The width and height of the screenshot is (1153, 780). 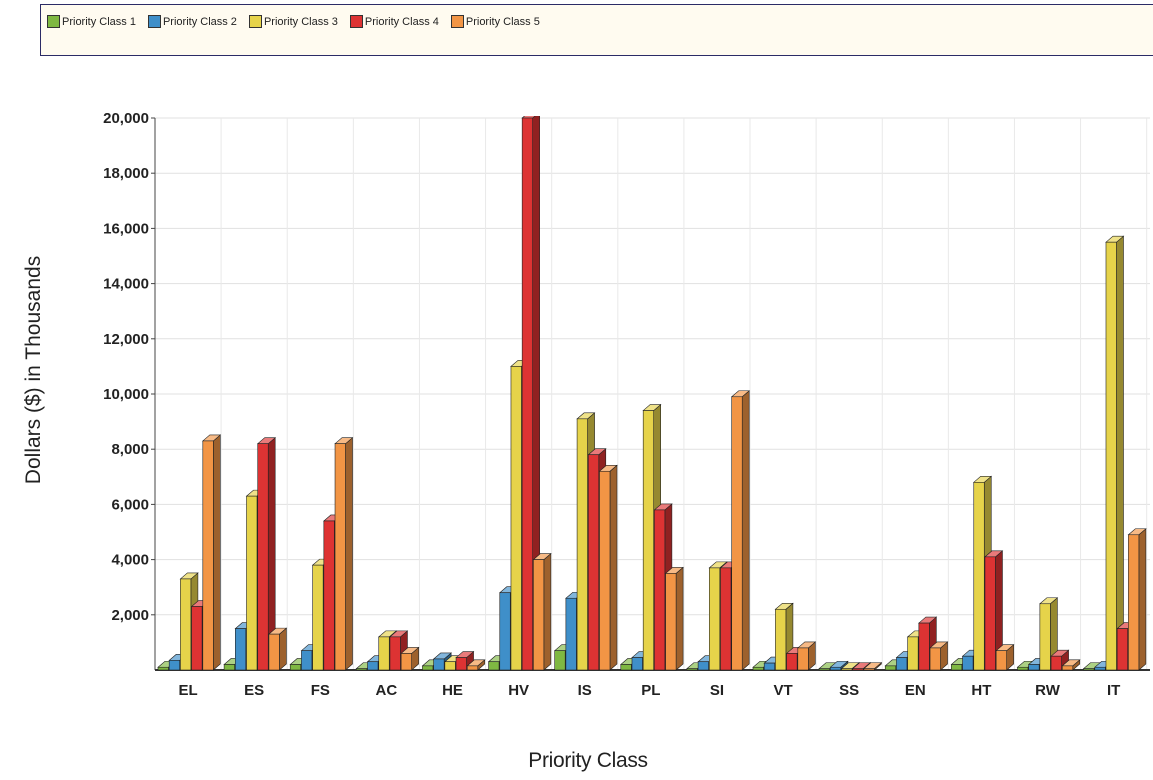 What do you see at coordinates (126, 173) in the screenshot?
I see `y-tick-label: 18,000` at bounding box center [126, 173].